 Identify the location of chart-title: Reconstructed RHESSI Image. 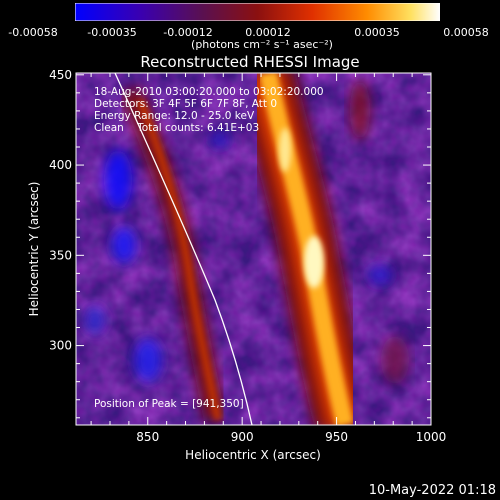
(250, 62).